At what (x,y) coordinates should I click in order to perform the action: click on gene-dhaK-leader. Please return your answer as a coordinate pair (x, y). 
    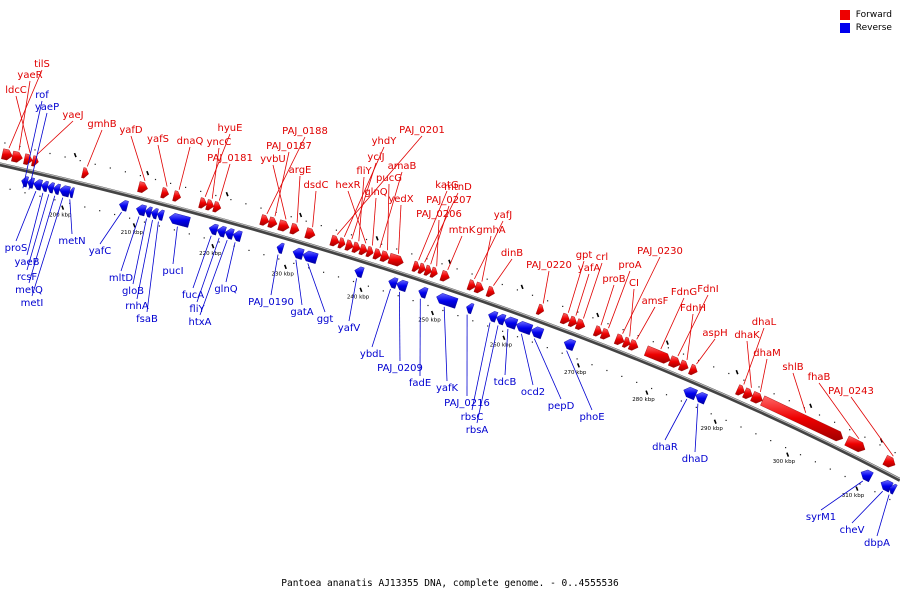
    Looking at the image, I should click on (749, 364).